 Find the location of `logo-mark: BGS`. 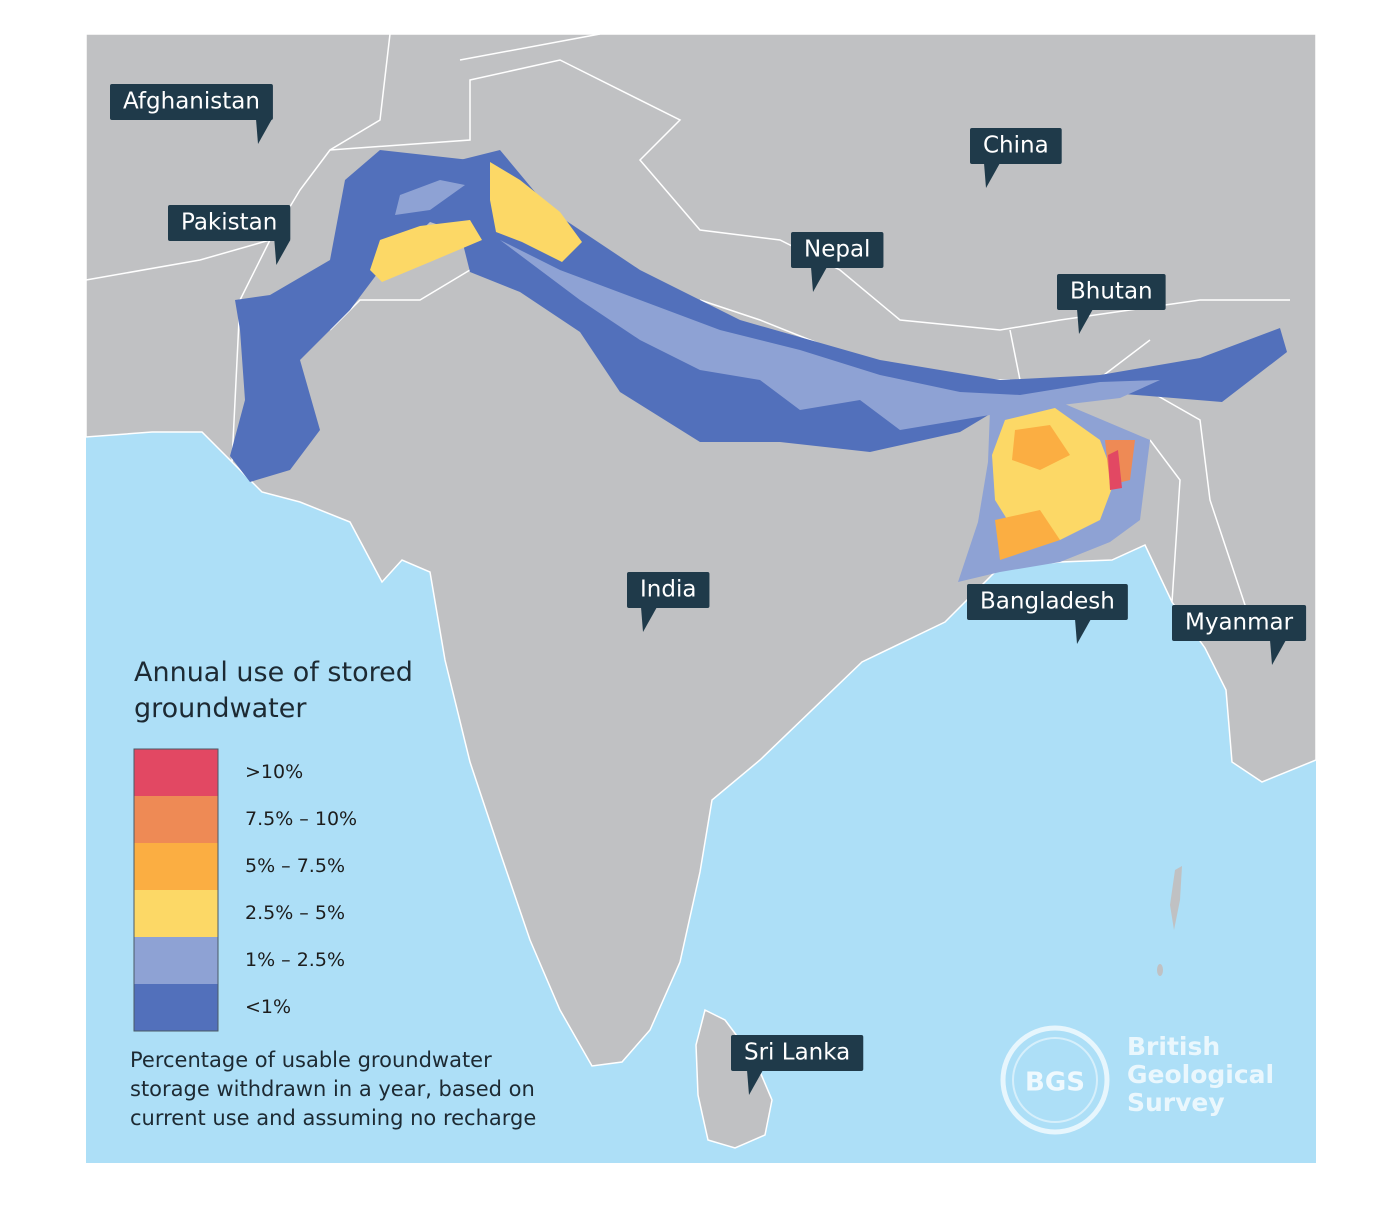

logo-mark: BGS is located at coordinates (1055, 1083).